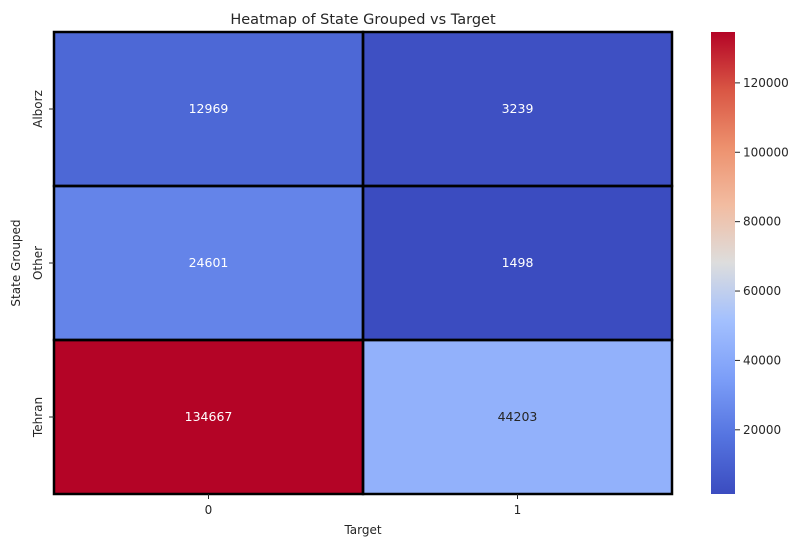 This screenshot has width=807, height=547. I want to click on y-axis: Alborz Other Tehran, so click(42, 264).